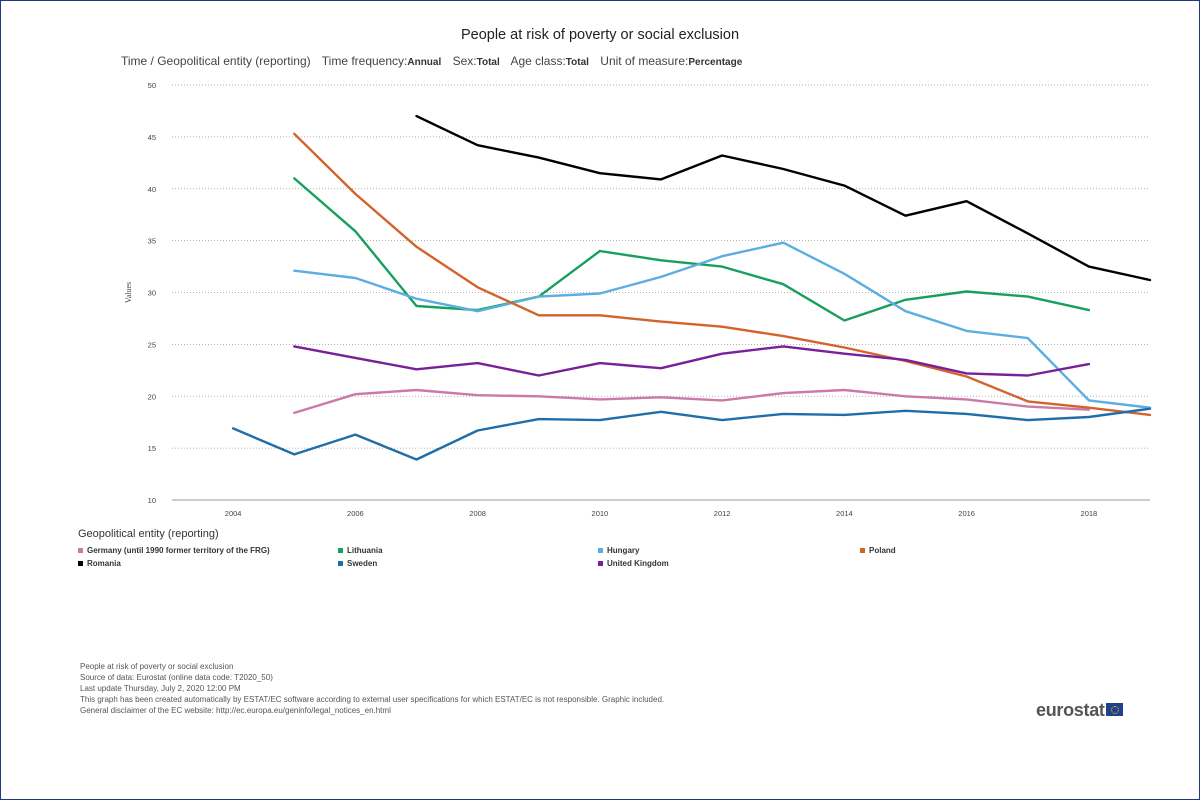  Describe the element at coordinates (152, 396) in the screenshot. I see `y-tick-label: 20` at that location.